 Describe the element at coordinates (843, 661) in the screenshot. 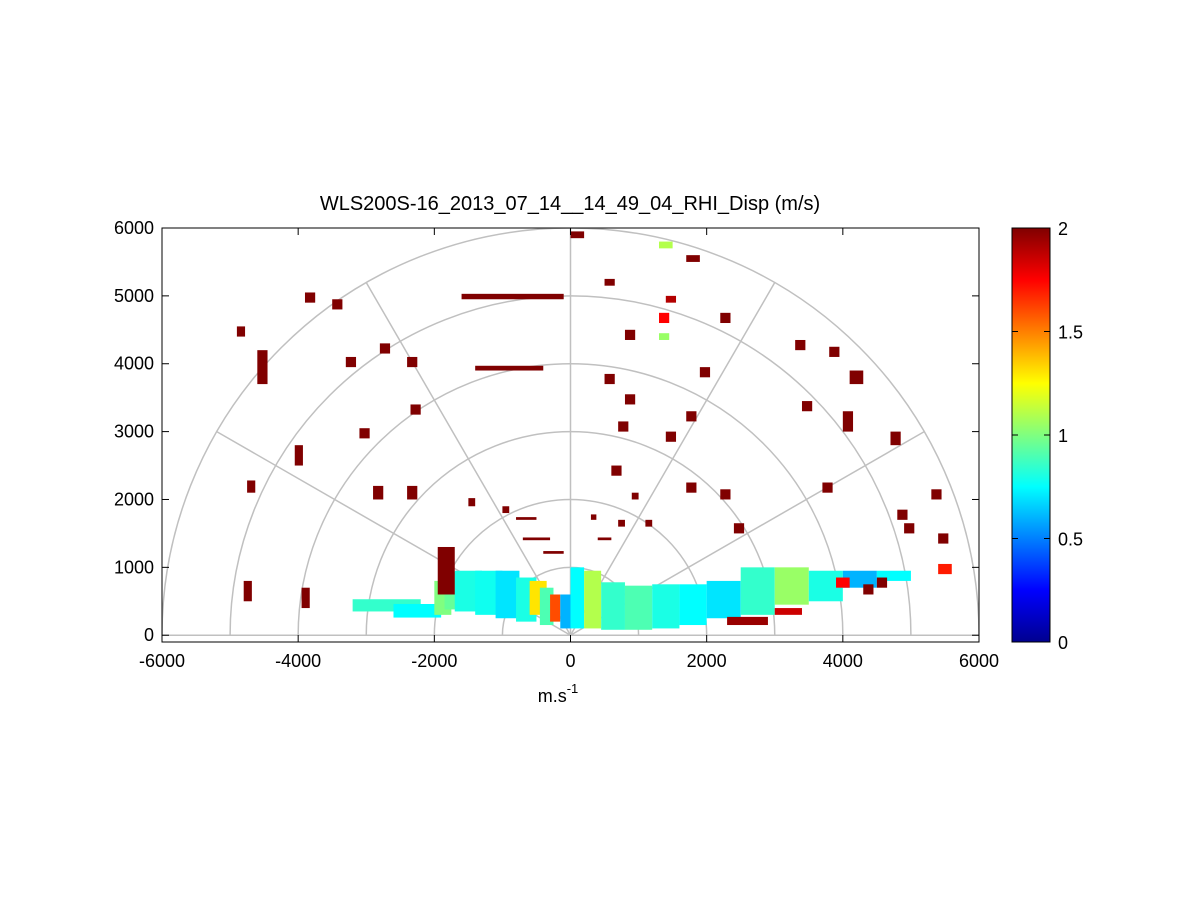

I see `x-tick-label: 4000` at that location.